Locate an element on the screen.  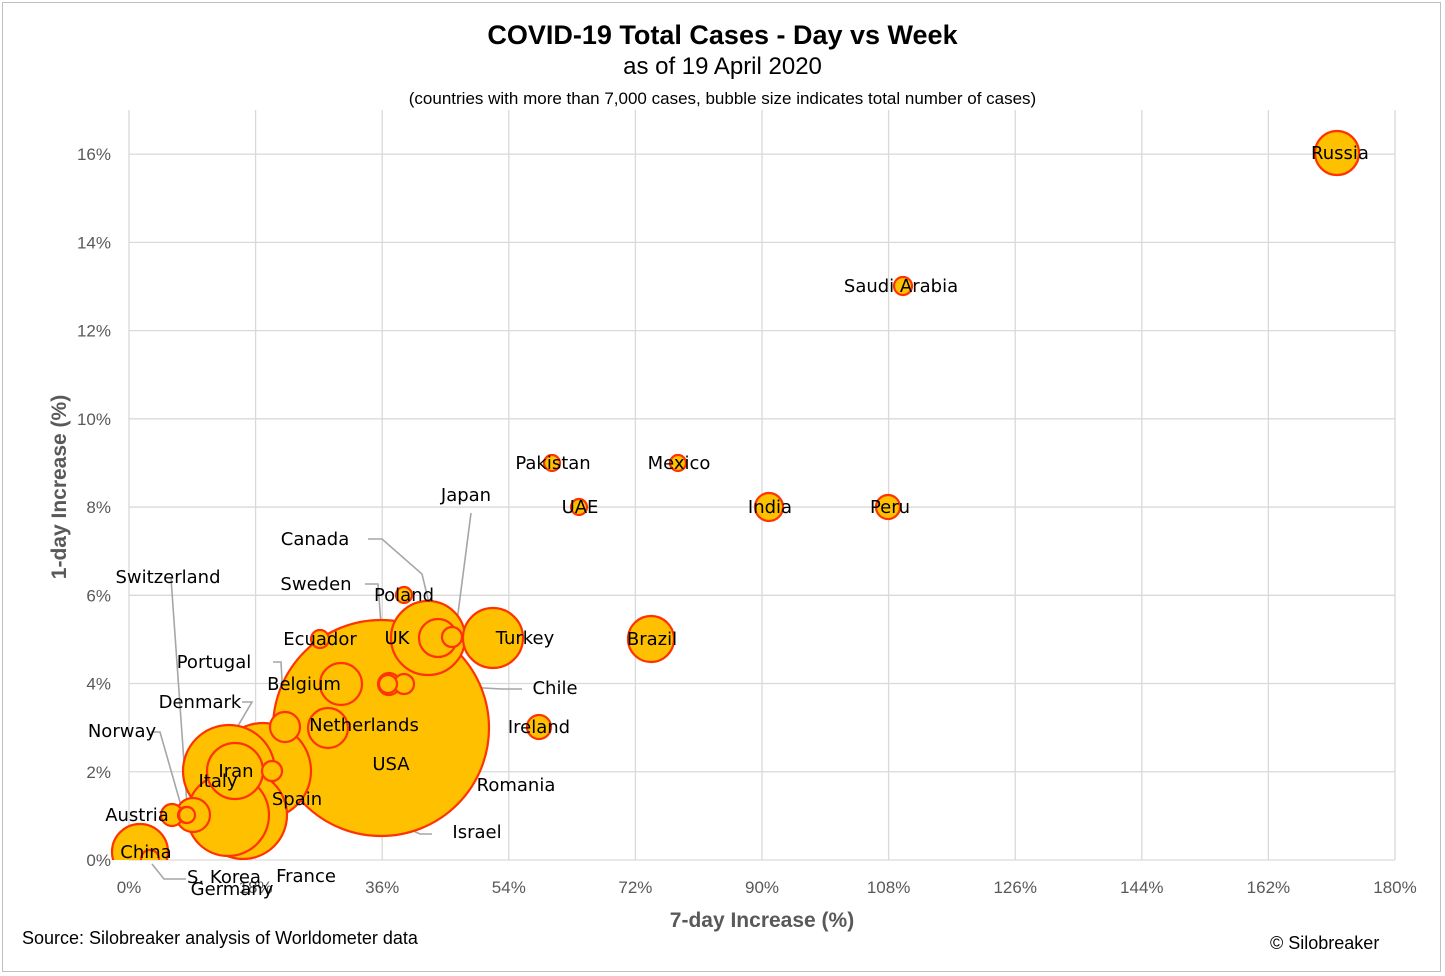
data-label: China is located at coordinates (145, 852).